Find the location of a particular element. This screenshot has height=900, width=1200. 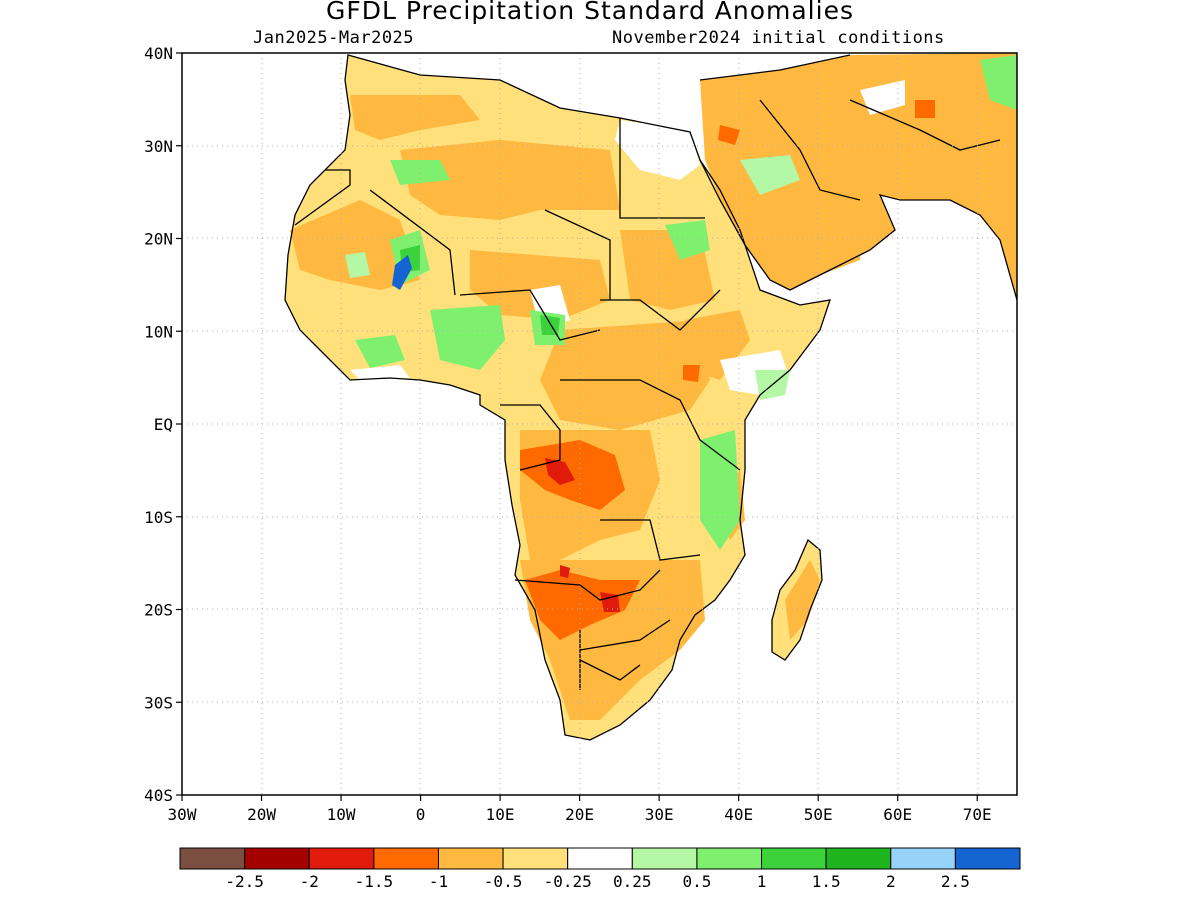

anomaly-extreme-below-normal is located at coordinates (582, 535).